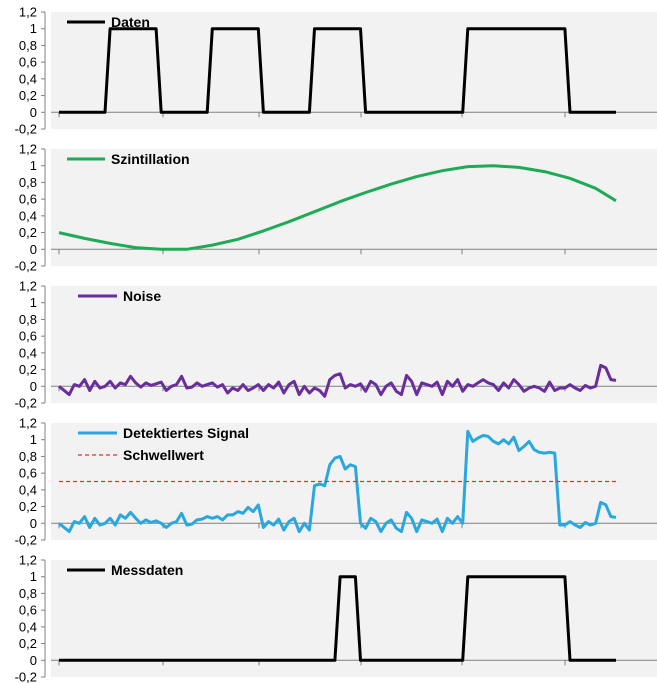 The width and height of the screenshot is (657, 683). Describe the element at coordinates (147, 570) in the screenshot. I see `legend-label: Messdaten` at that location.